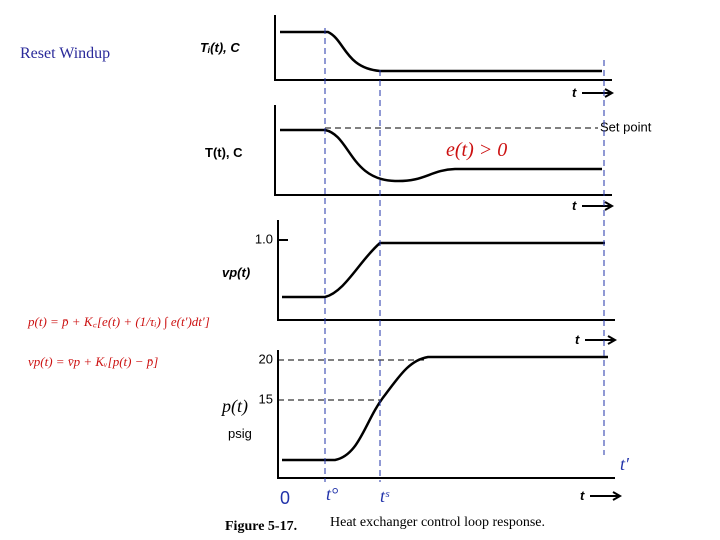 The height and width of the screenshot is (540, 720). I want to click on y-label: vp(t), so click(236, 272).